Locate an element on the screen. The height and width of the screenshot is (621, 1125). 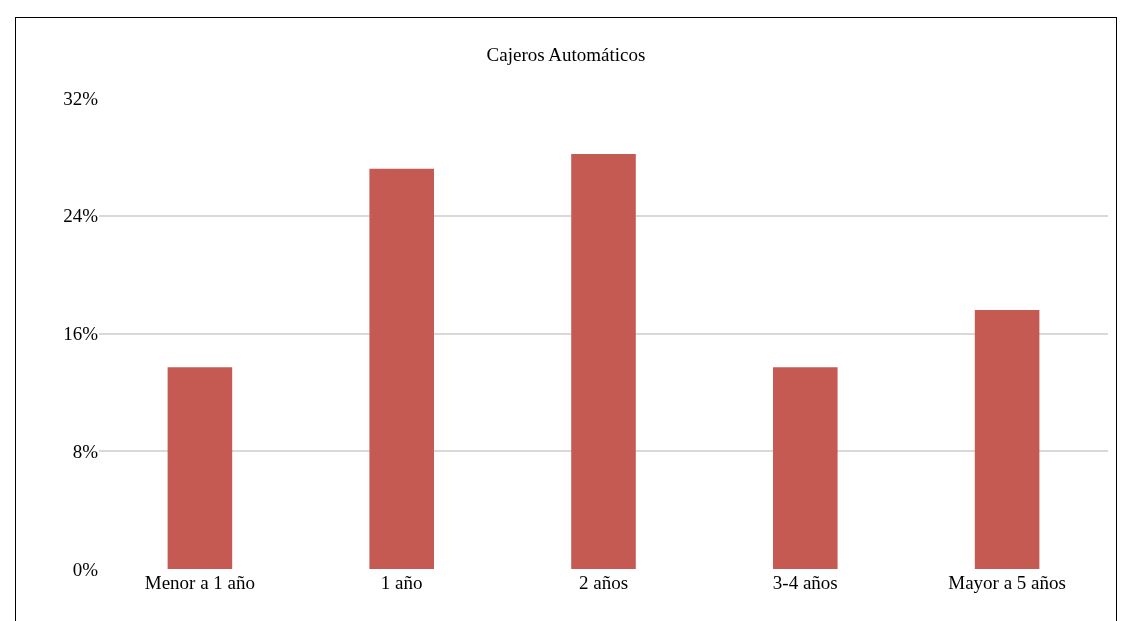
y-tick-label: 16% is located at coordinates (81, 334).